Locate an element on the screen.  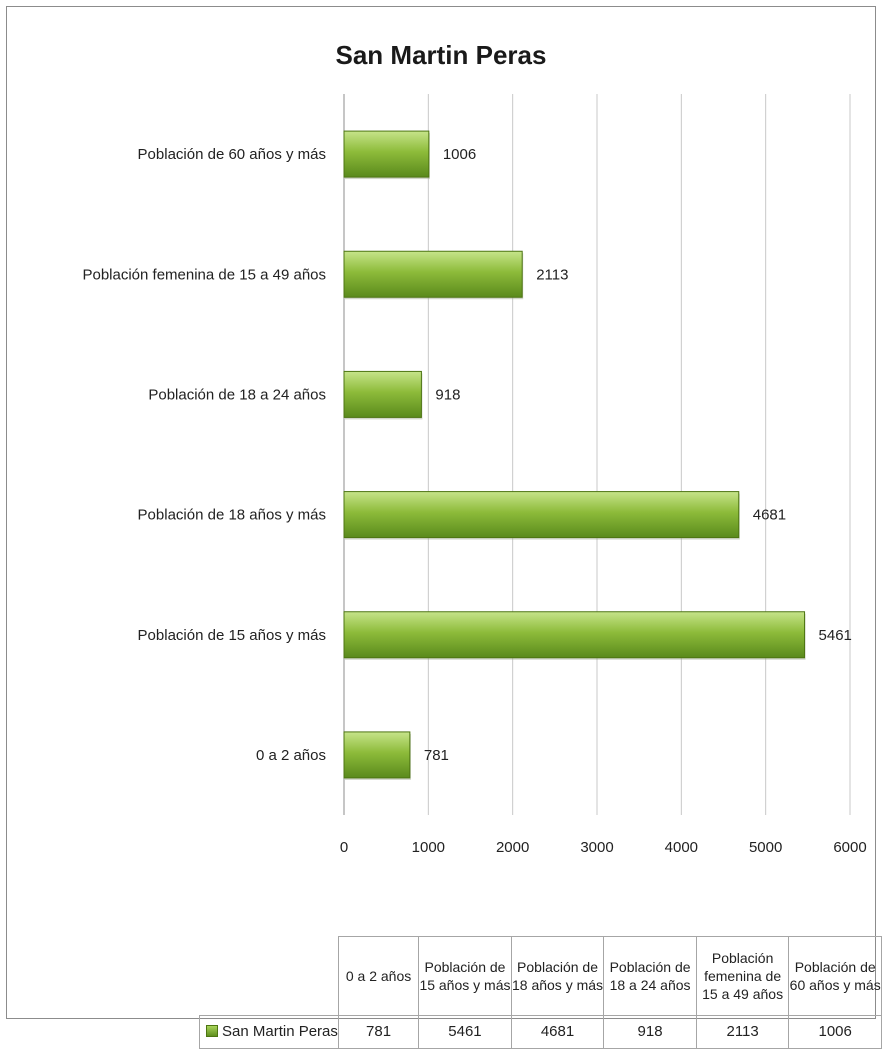
data-table-row-label: San Martin Peras is located at coordinates (269, 1032).